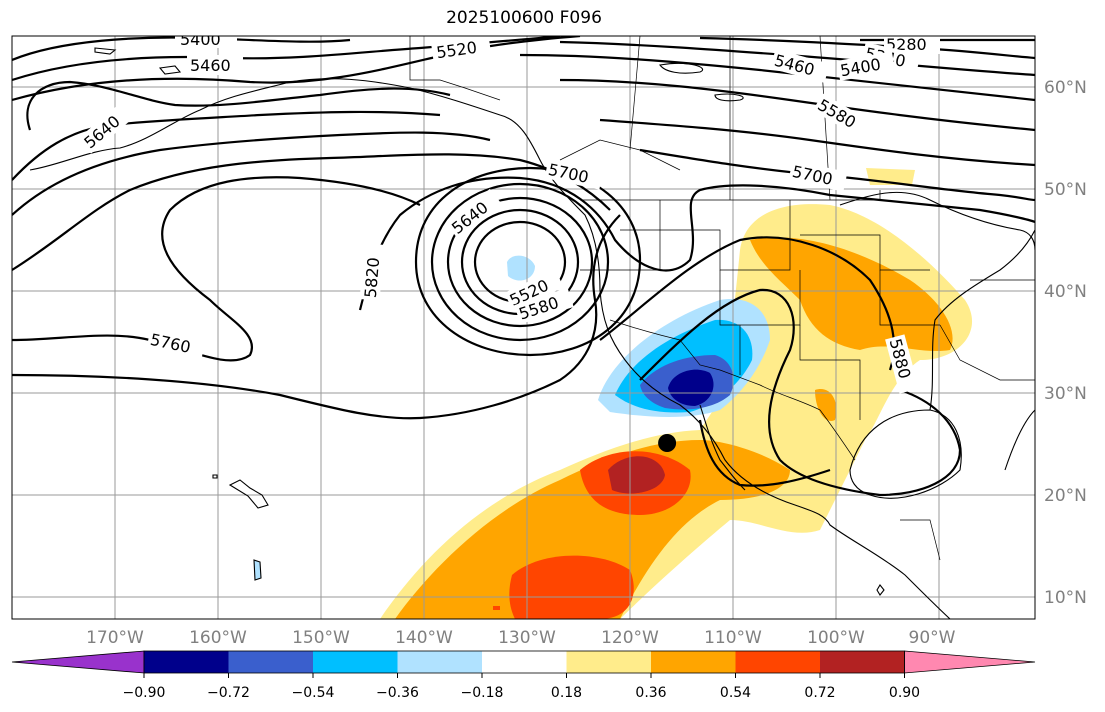 The height and width of the screenshot is (712, 1105). What do you see at coordinates (144, 693) in the screenshot?
I see `colorbar-tick-label: −0.90` at bounding box center [144, 693].